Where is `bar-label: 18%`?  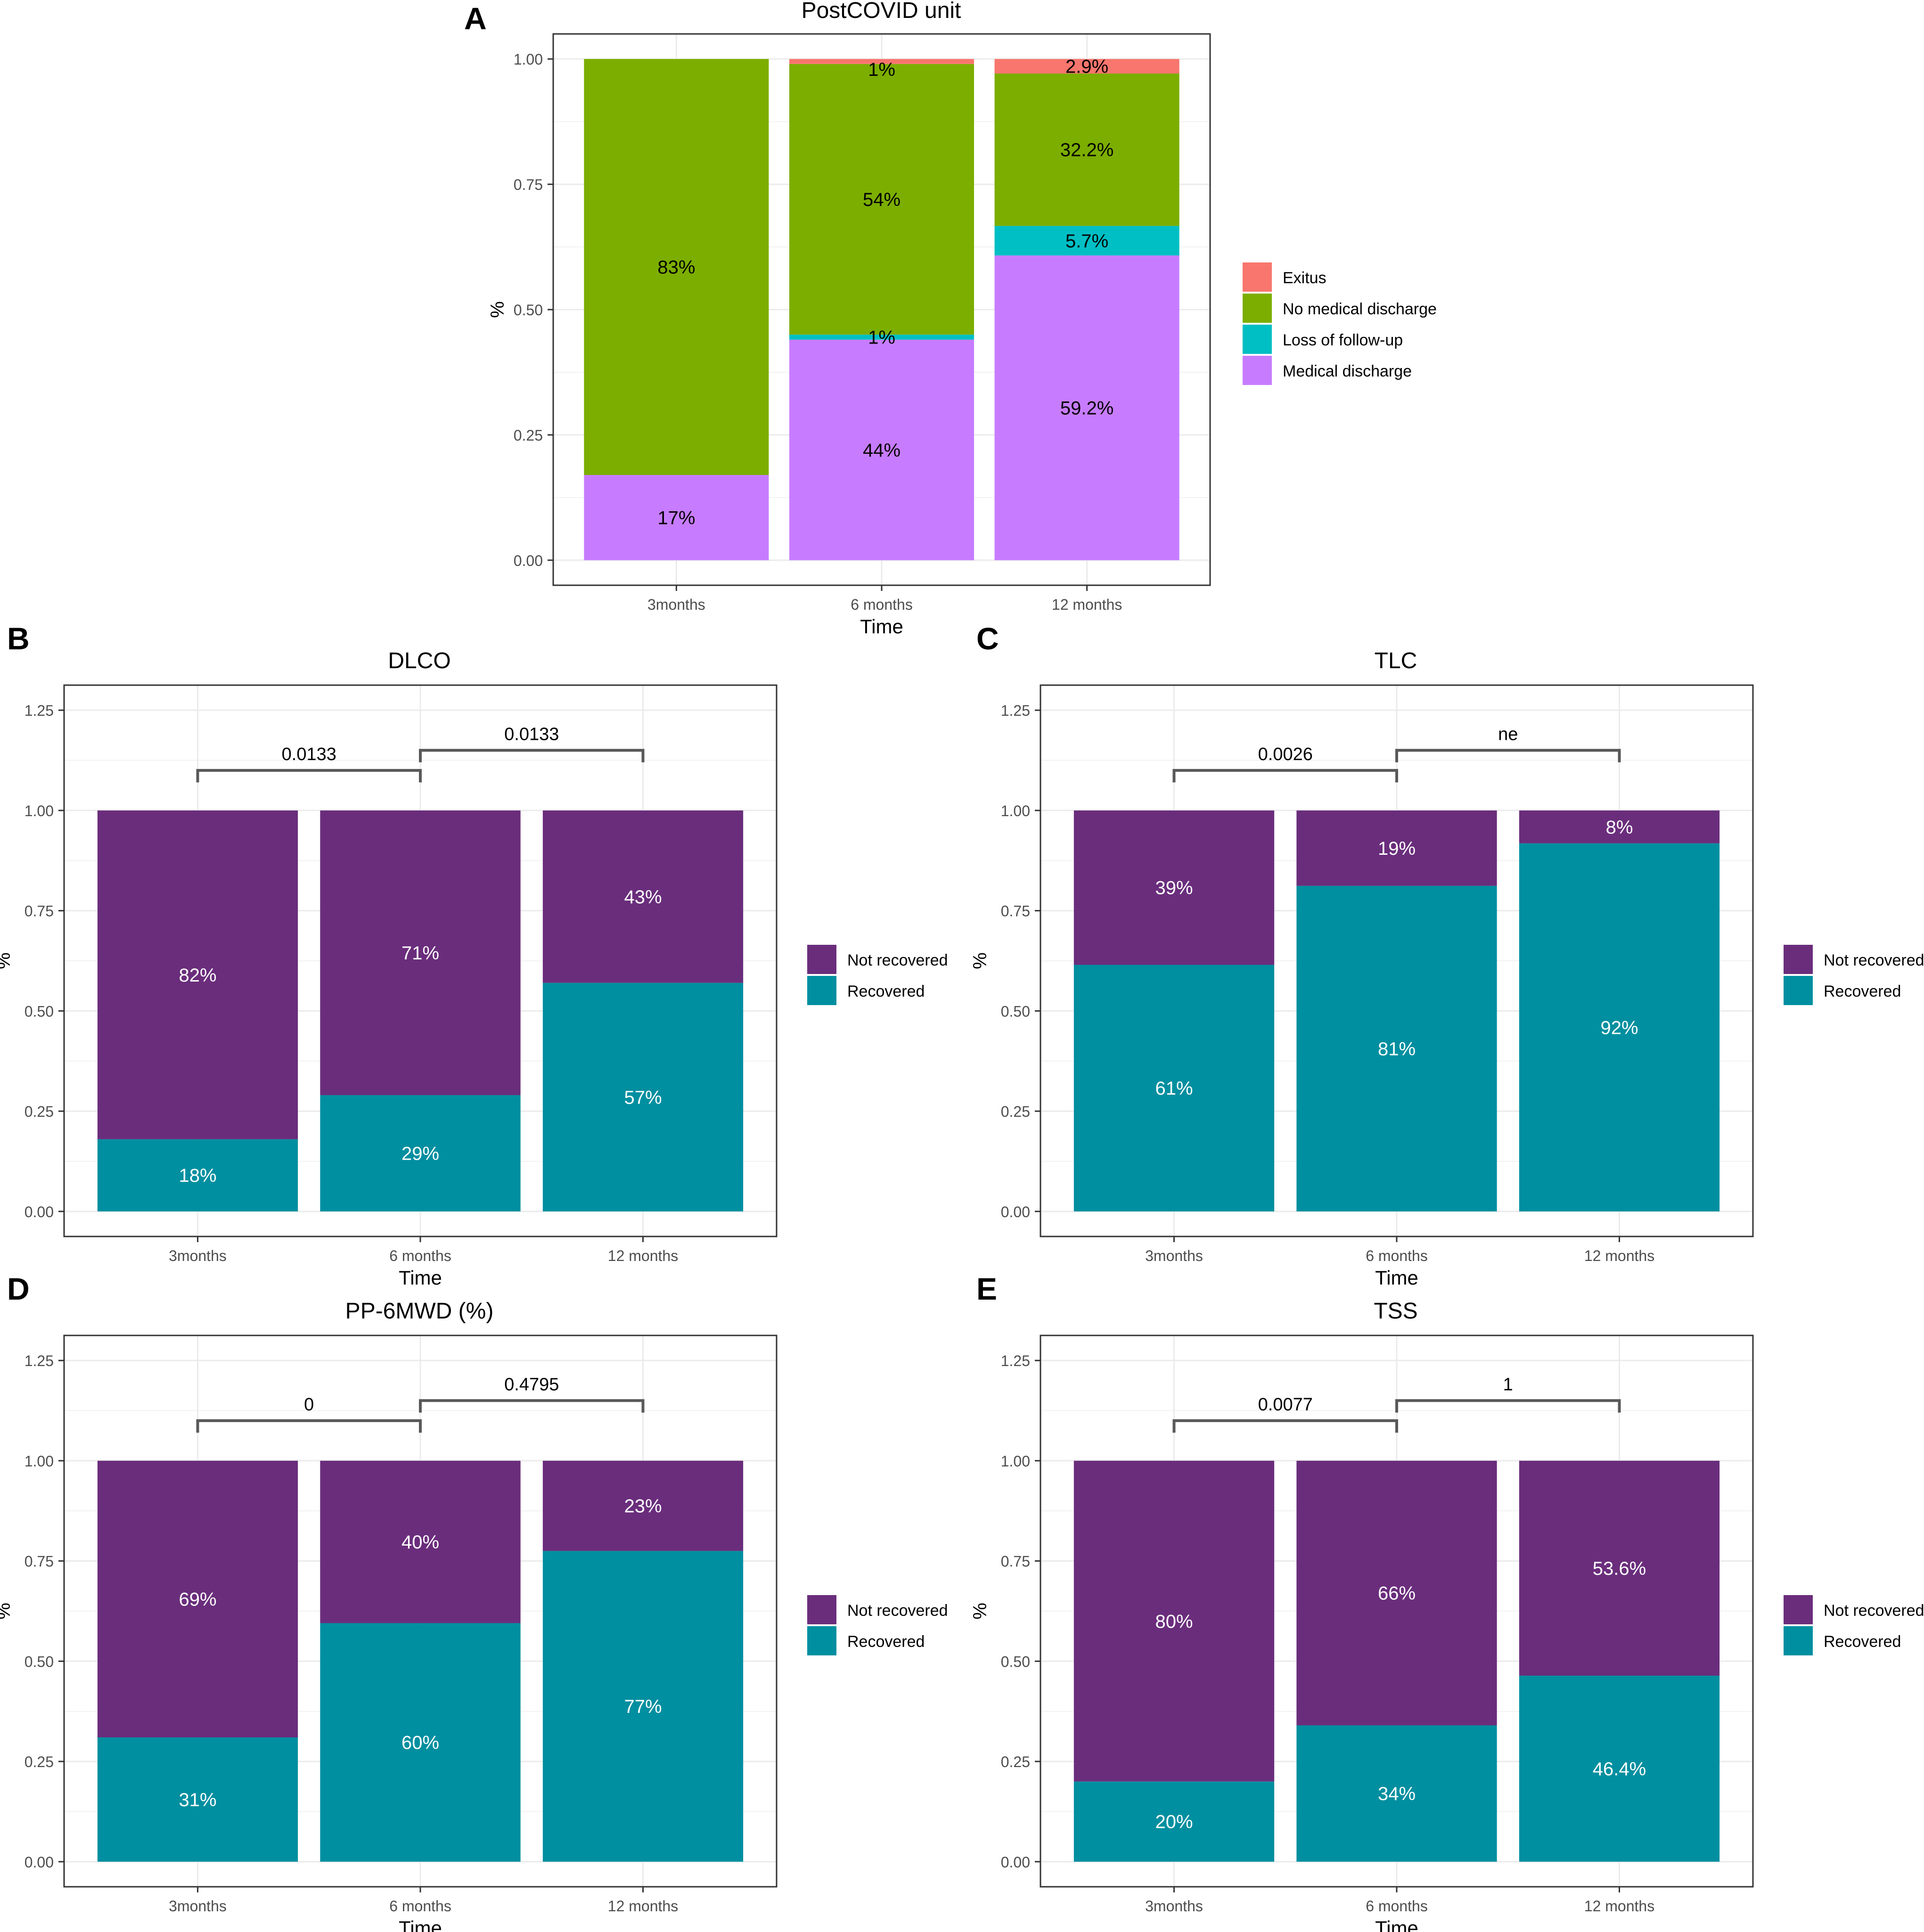 bar-label: 18% is located at coordinates (197, 1175).